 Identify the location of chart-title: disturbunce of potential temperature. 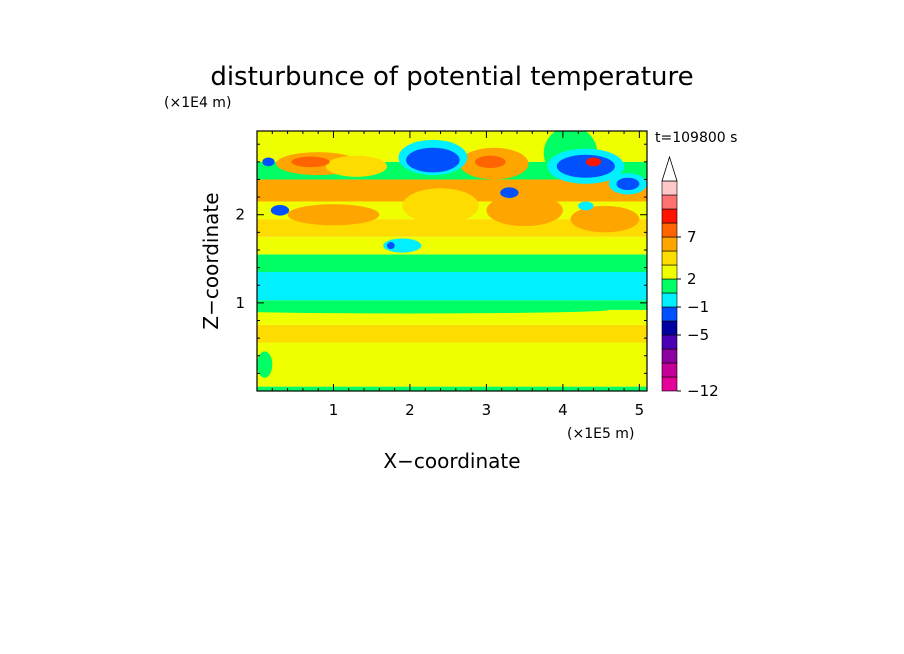
(451, 77).